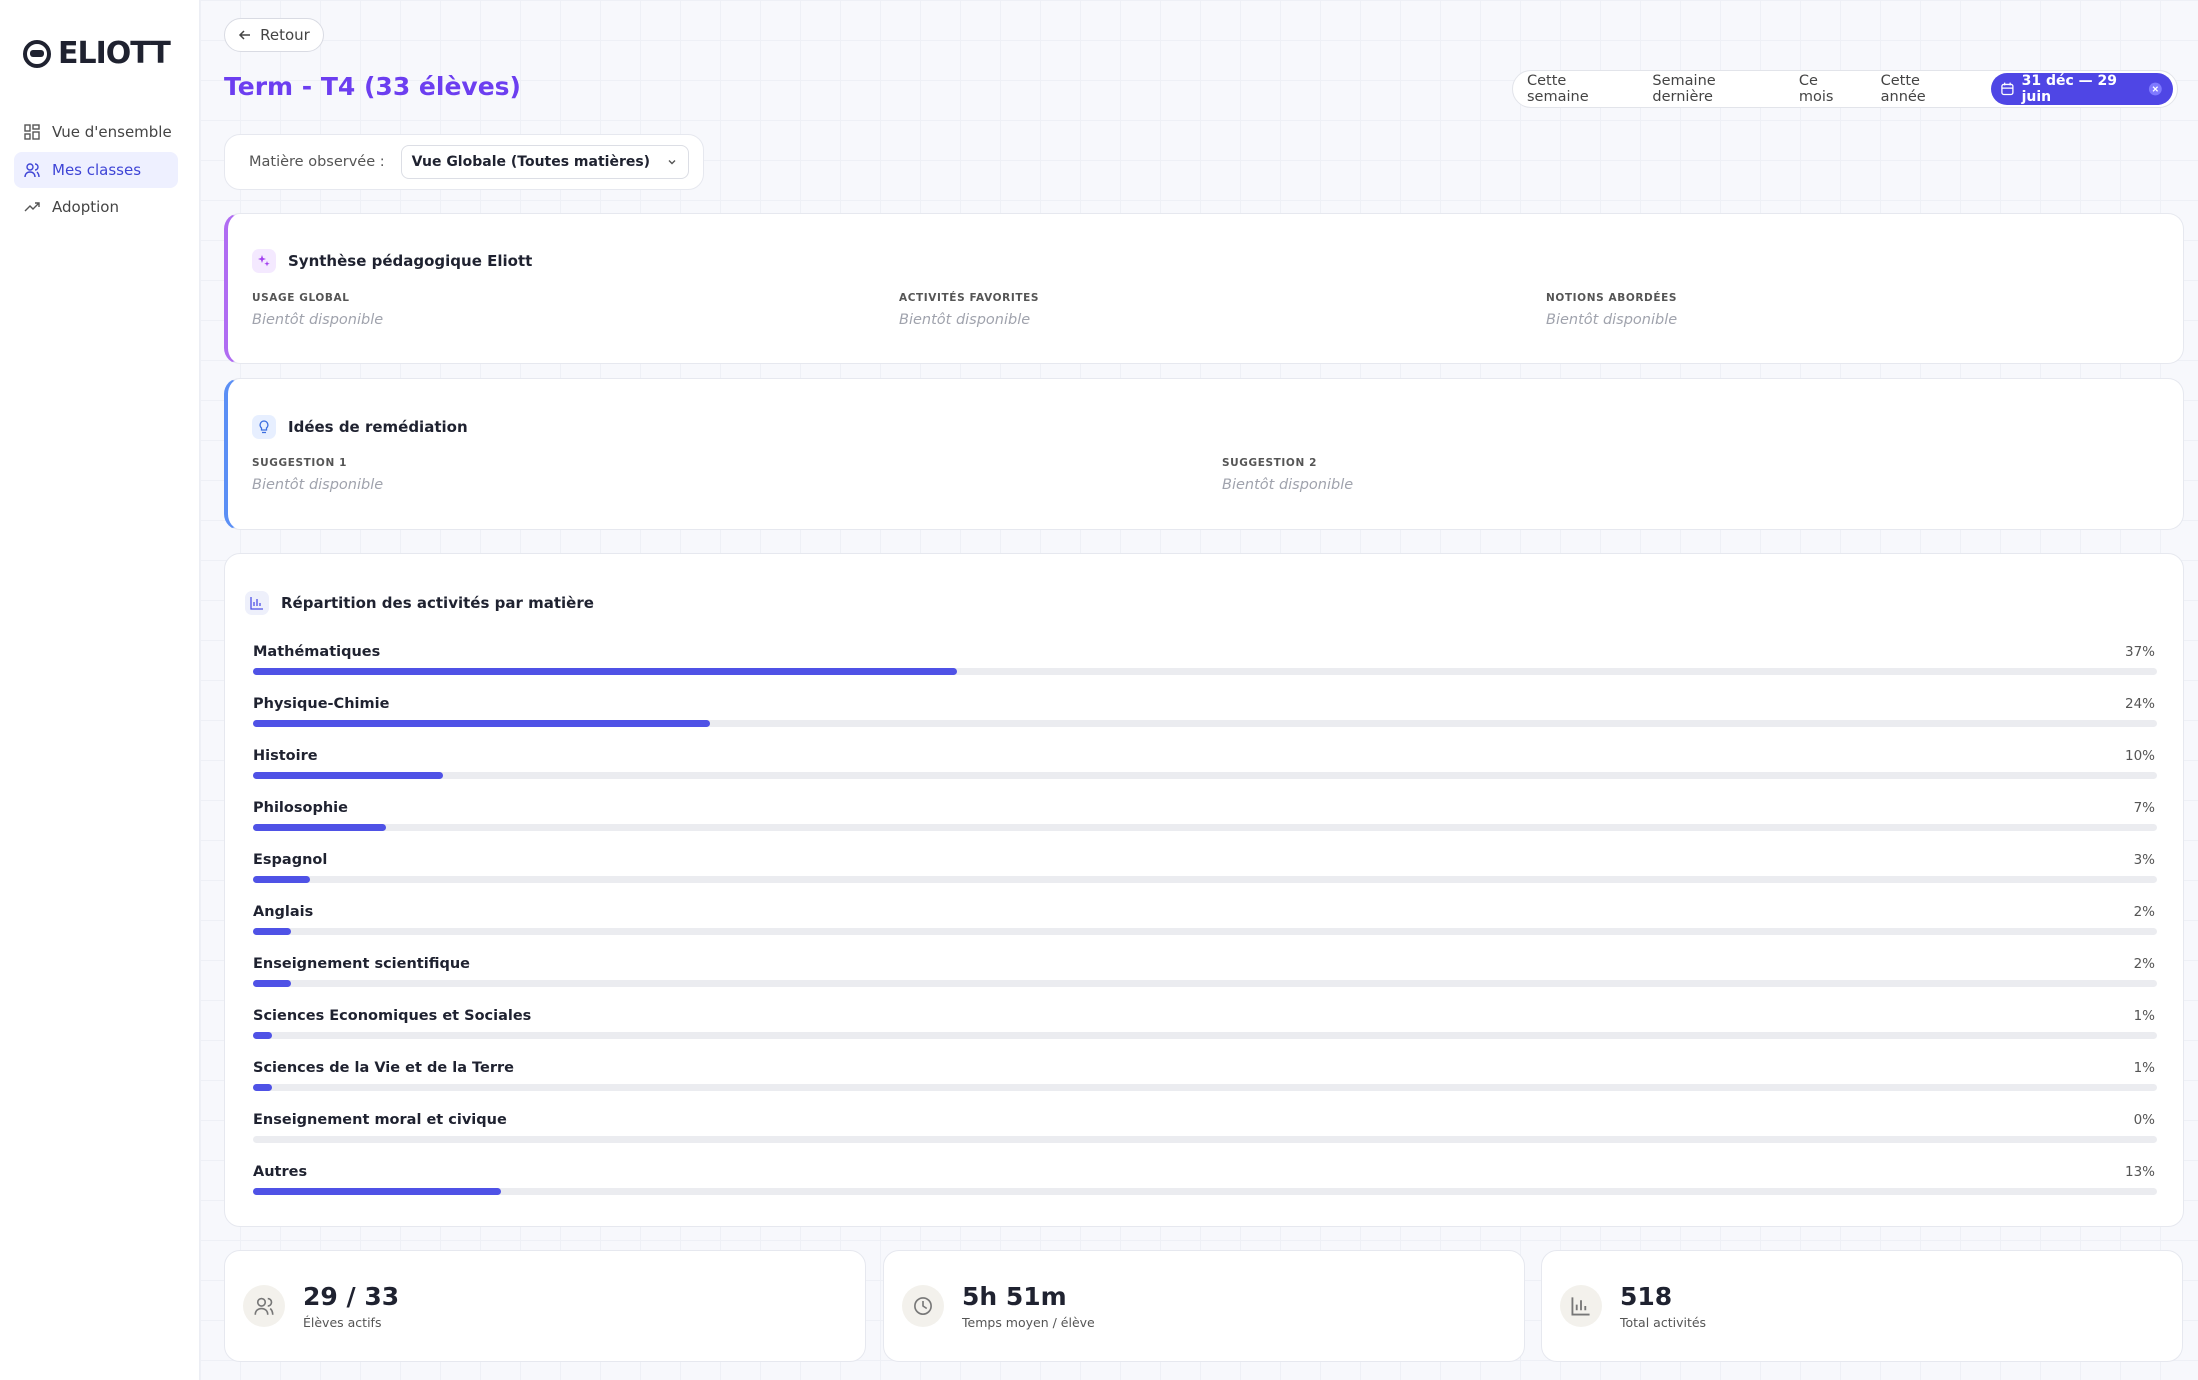 The image size is (2198, 1380). What do you see at coordinates (380, 1120) in the screenshot?
I see `category-label: Enseignement moral et civique` at bounding box center [380, 1120].